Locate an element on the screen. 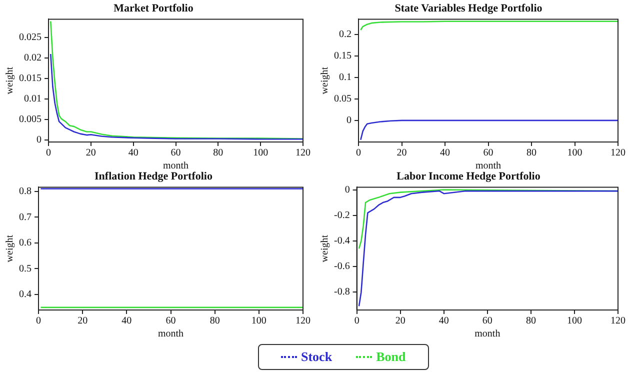 This screenshot has width=630, height=372. y-tick-label: 0.1 is located at coordinates (345, 77).